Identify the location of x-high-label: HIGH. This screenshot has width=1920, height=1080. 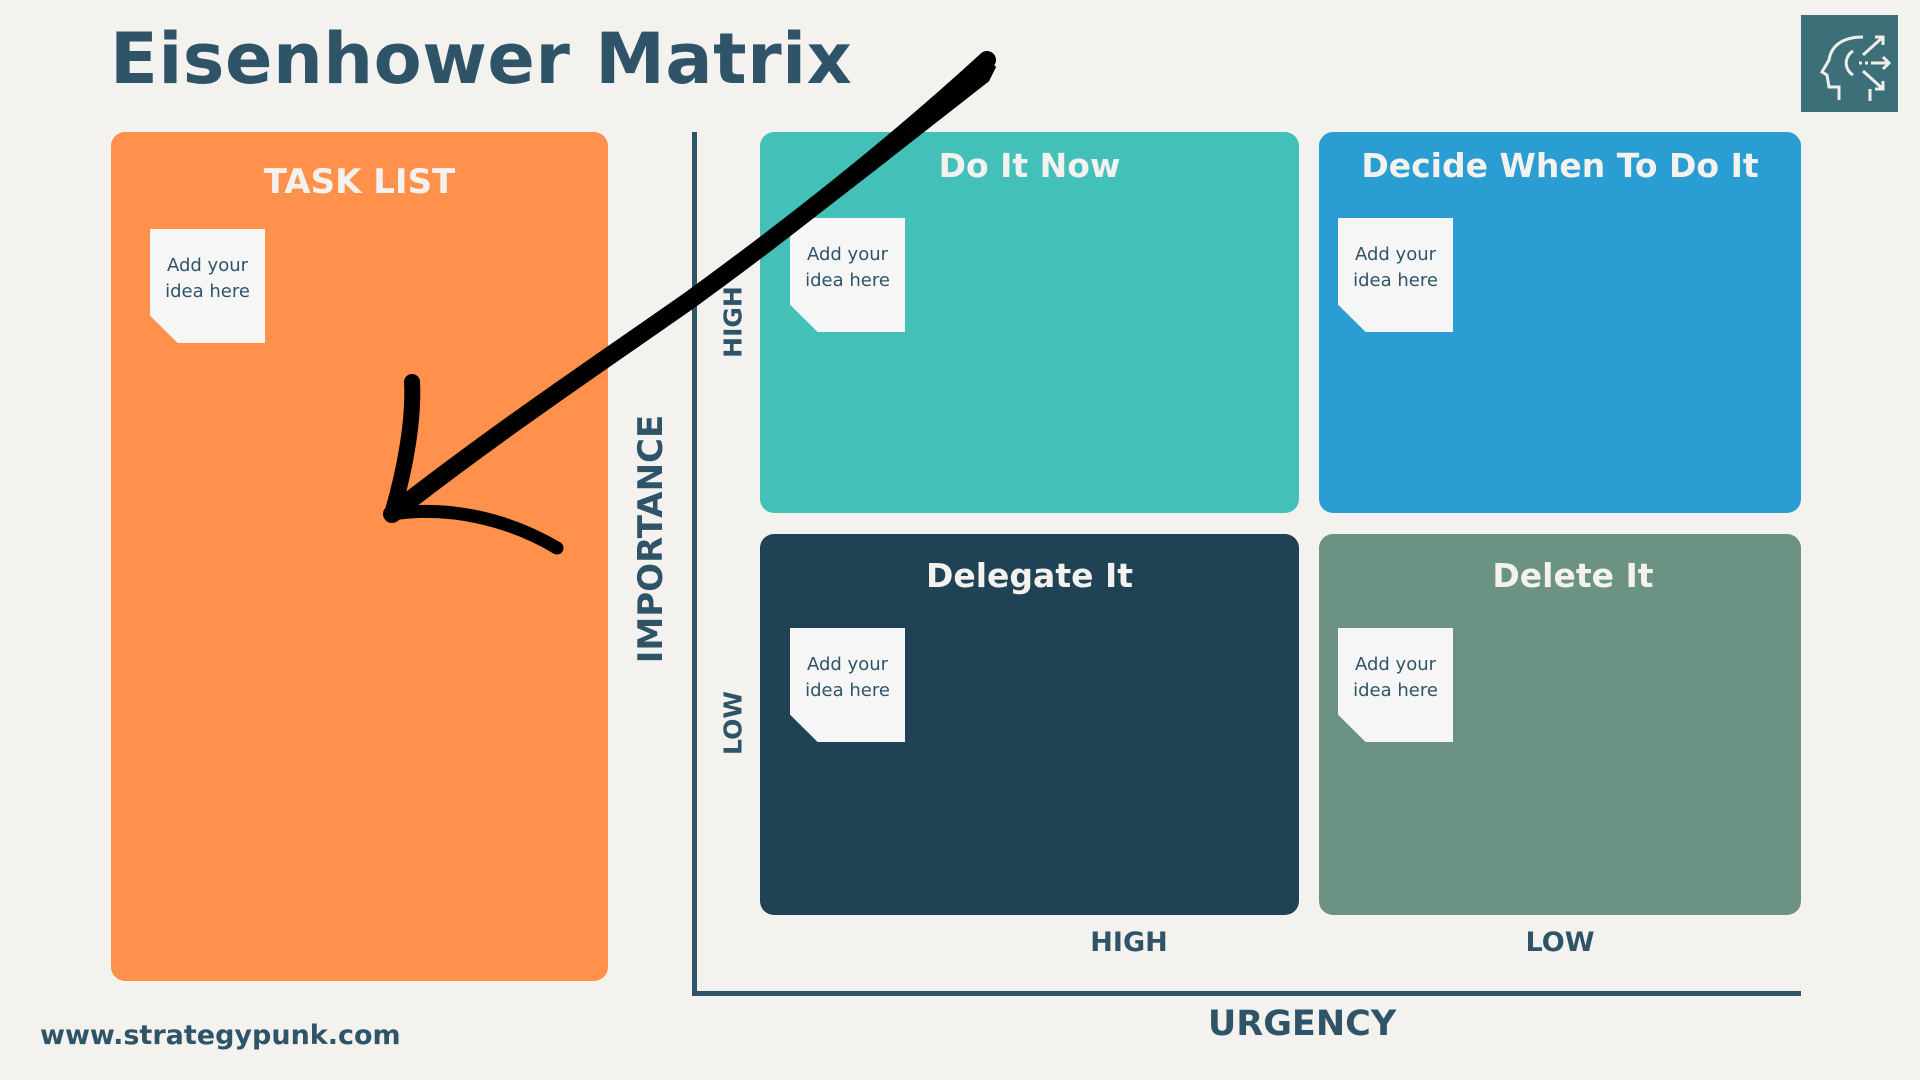
(1129, 942).